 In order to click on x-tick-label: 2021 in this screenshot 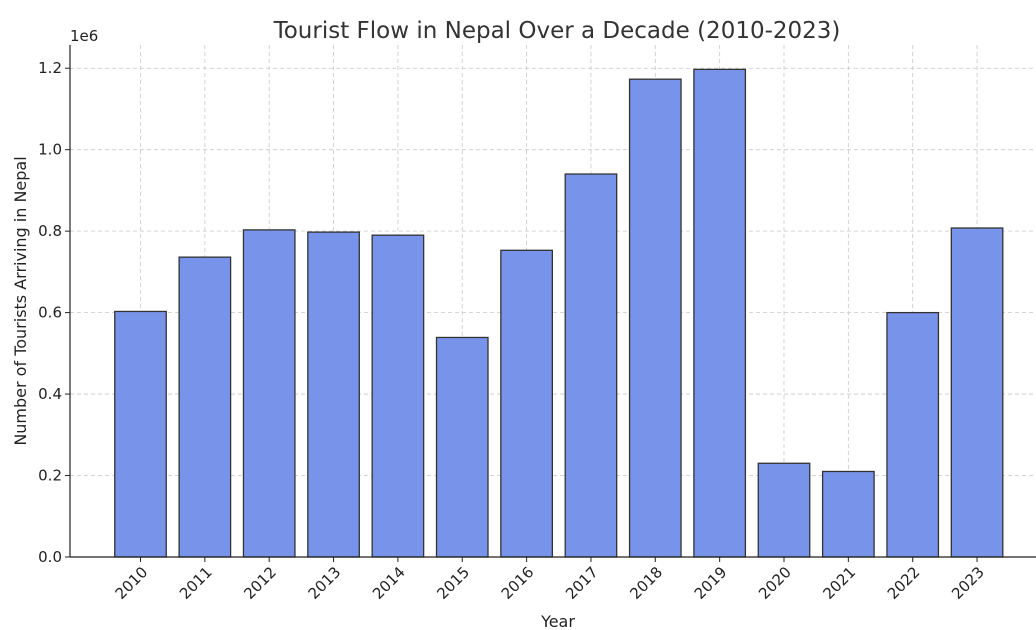, I will do `click(839, 583)`.